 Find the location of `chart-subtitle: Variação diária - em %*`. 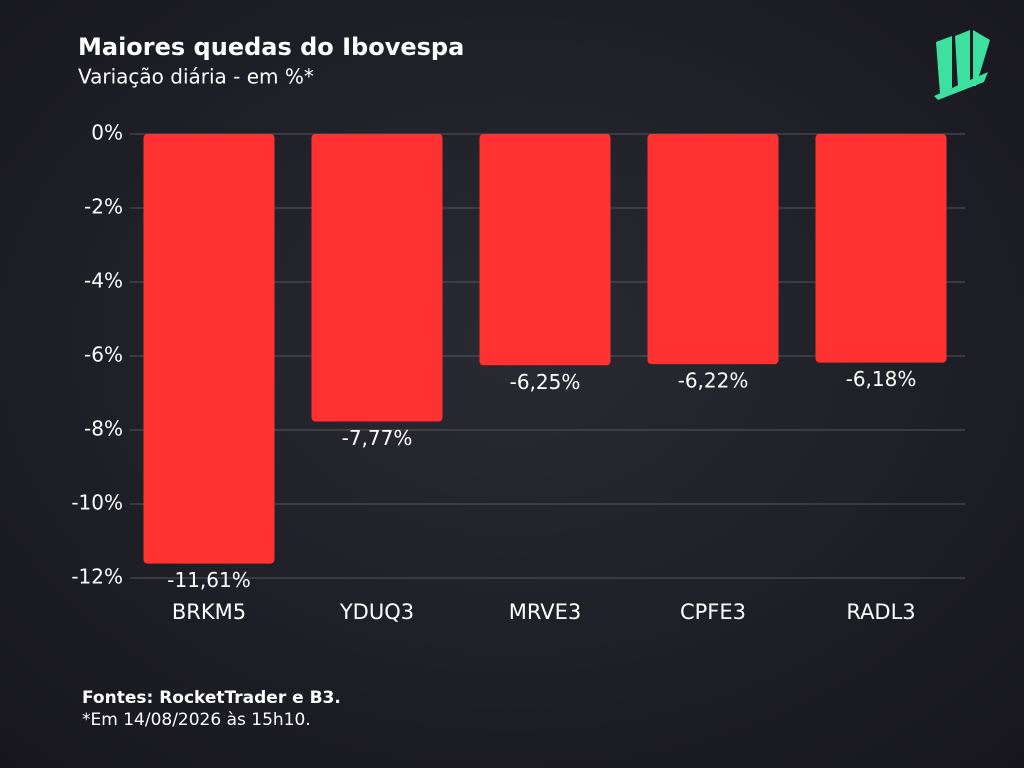

chart-subtitle: Variação diária - em %* is located at coordinates (196, 77).